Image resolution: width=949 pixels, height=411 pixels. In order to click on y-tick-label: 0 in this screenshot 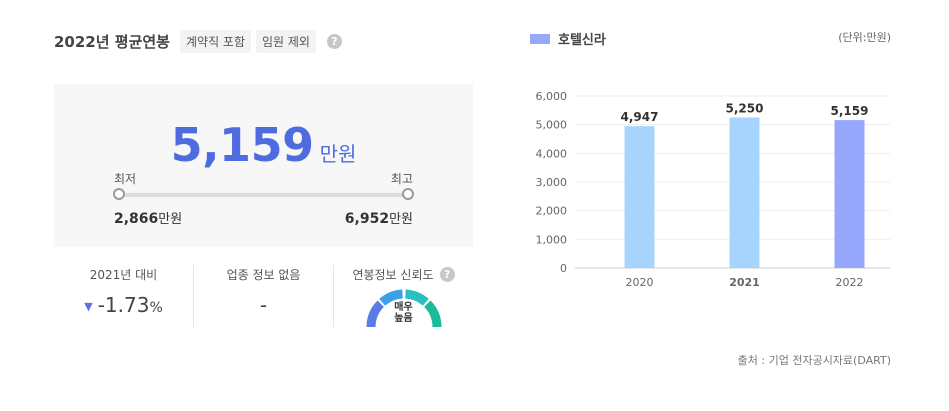, I will do `click(563, 268)`.